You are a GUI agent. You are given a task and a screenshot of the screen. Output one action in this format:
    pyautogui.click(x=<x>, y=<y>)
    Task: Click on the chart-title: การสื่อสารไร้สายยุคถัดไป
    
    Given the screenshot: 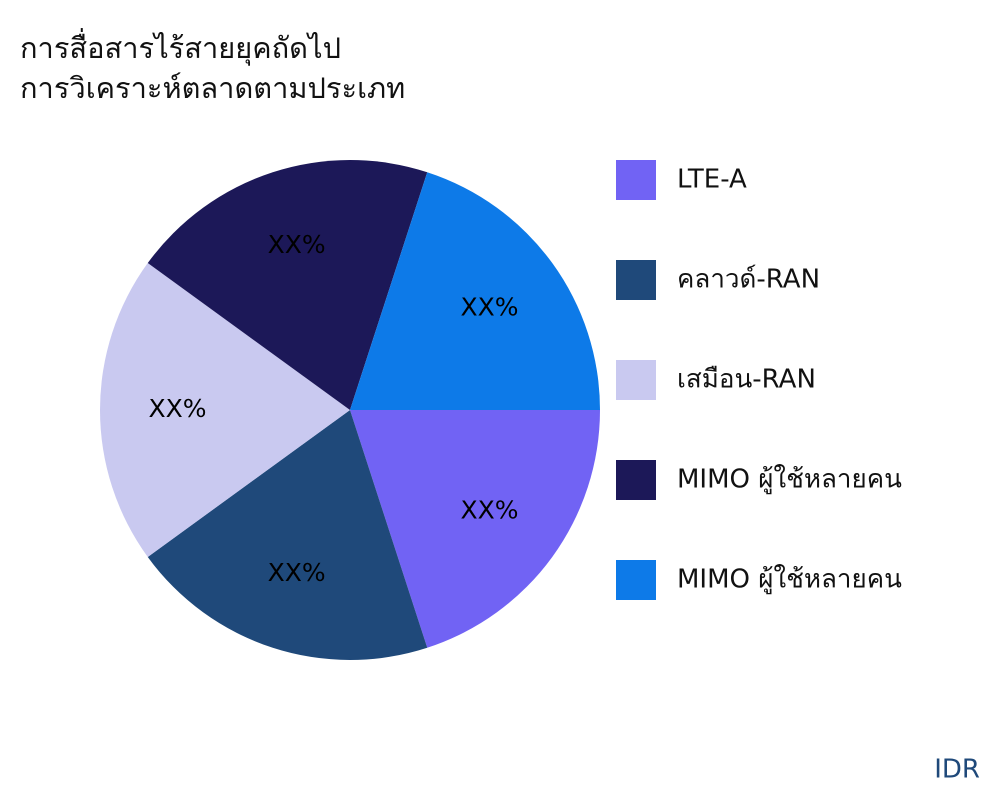 What is the action you would take?
    pyautogui.click(x=180, y=47)
    